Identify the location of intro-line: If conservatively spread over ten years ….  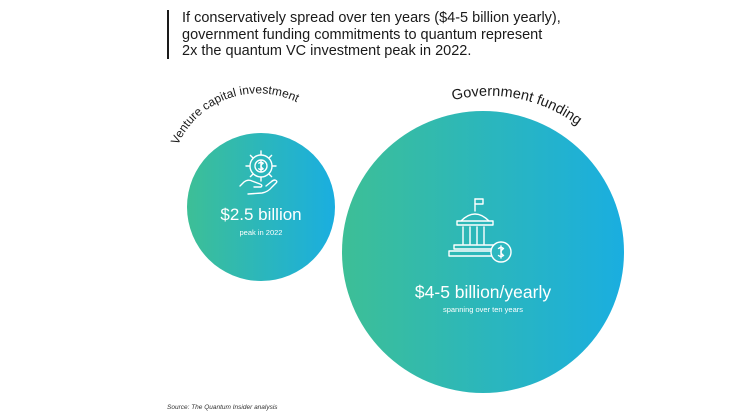
(371, 18).